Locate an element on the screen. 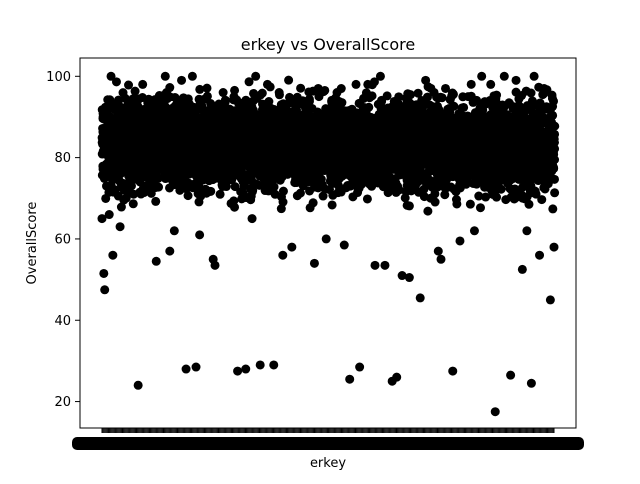 This screenshot has width=640, height=484. y-tick-label: 80 is located at coordinates (62, 158).